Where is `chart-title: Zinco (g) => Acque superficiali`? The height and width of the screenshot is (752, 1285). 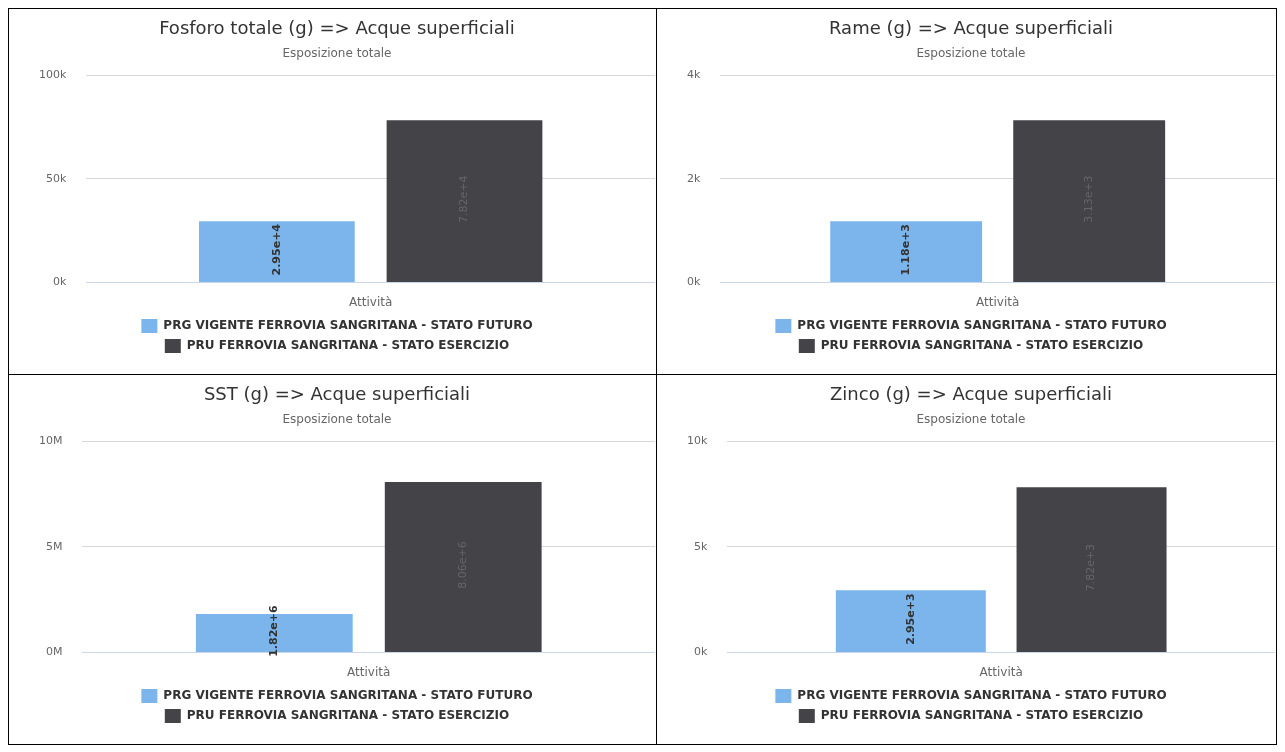 chart-title: Zinco (g) => Acque superficiali is located at coordinates (971, 394).